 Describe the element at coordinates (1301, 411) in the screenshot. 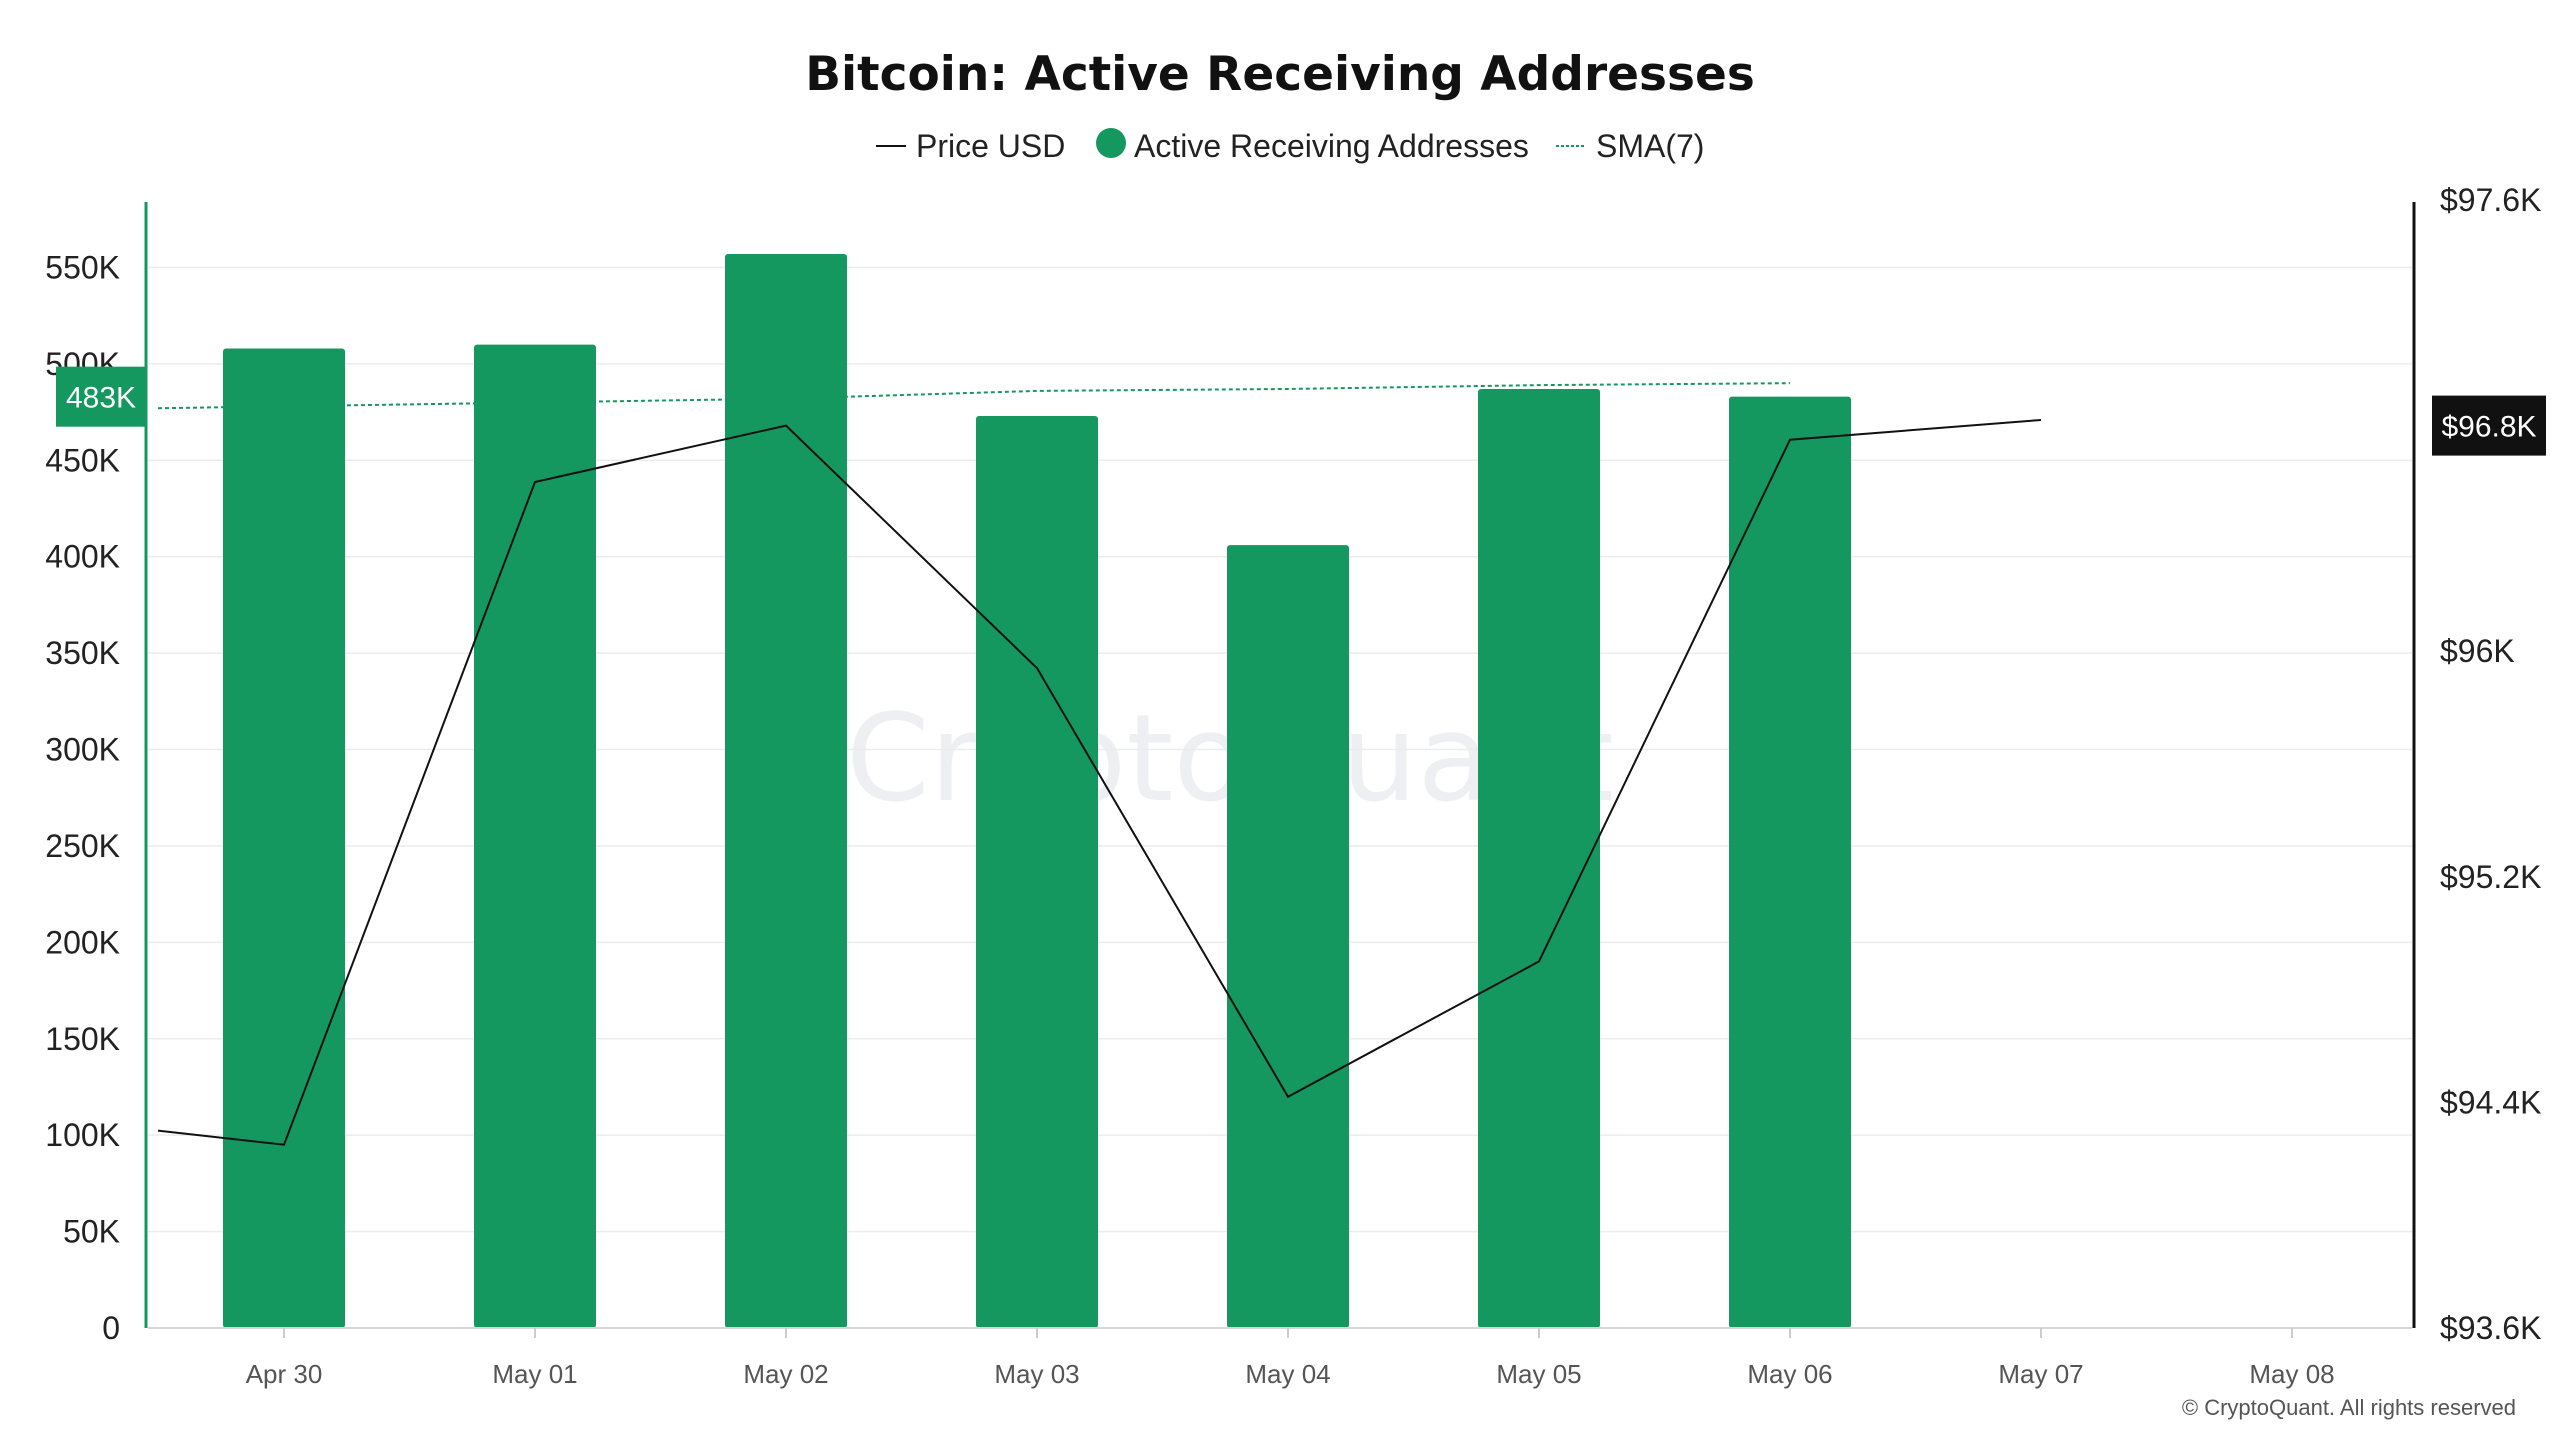

I see `value-badges: 483K $96.8K` at that location.